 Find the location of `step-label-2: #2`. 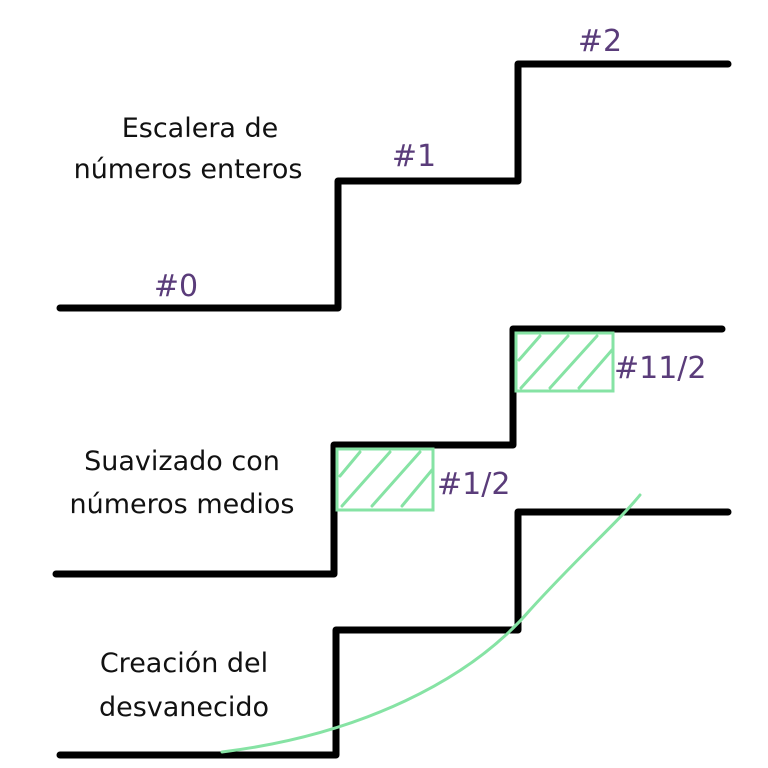

step-label-2: #2 is located at coordinates (600, 41).